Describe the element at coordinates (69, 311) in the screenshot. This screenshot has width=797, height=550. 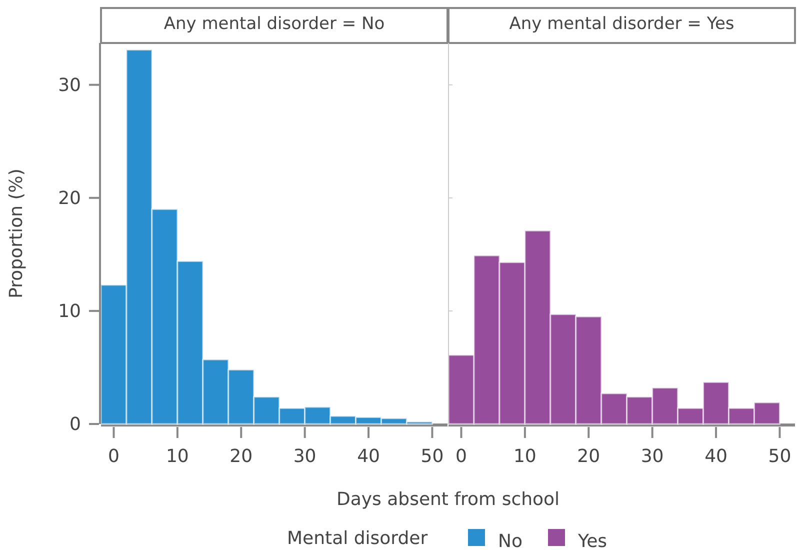
I see `y-tick-label: 10` at that location.